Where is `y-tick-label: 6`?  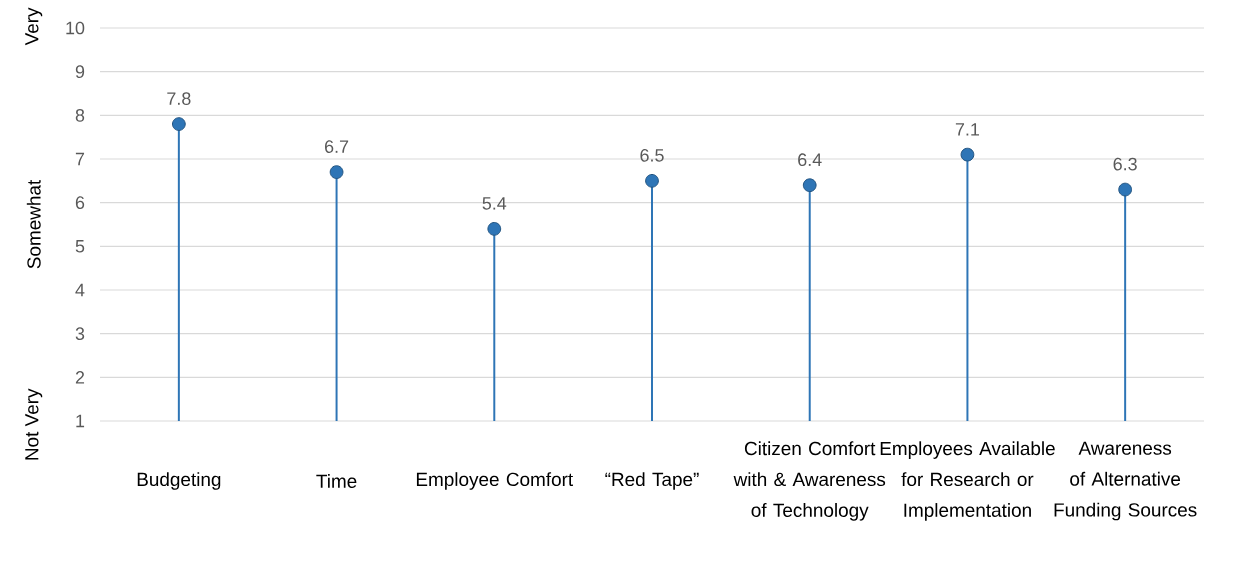 y-tick-label: 6 is located at coordinates (80, 203).